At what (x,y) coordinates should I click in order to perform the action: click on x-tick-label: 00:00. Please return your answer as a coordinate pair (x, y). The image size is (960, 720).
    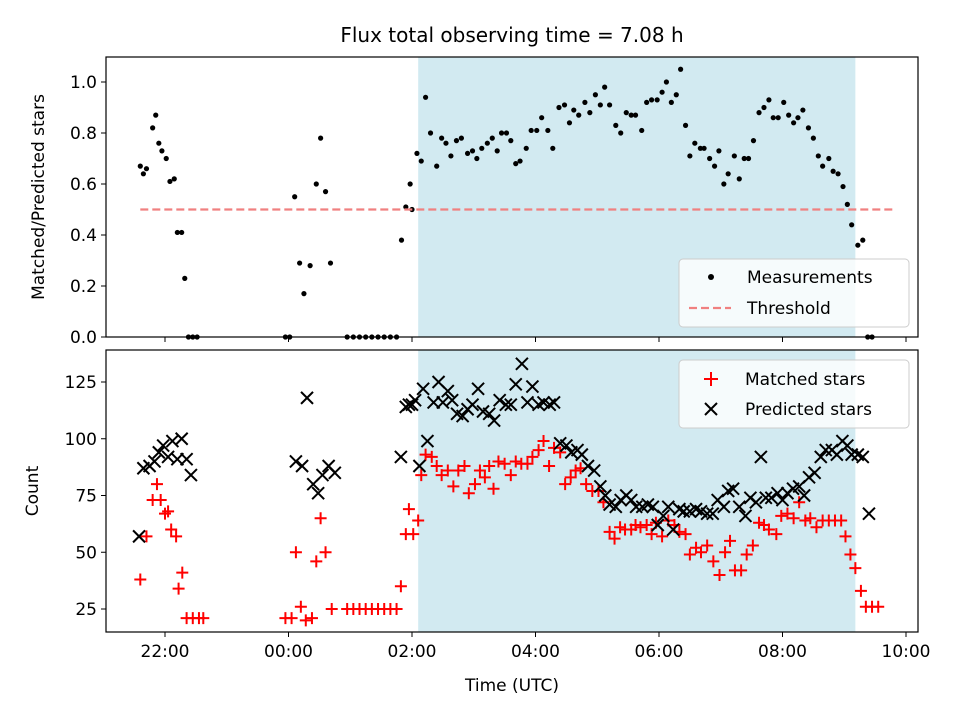
    Looking at the image, I should click on (288, 652).